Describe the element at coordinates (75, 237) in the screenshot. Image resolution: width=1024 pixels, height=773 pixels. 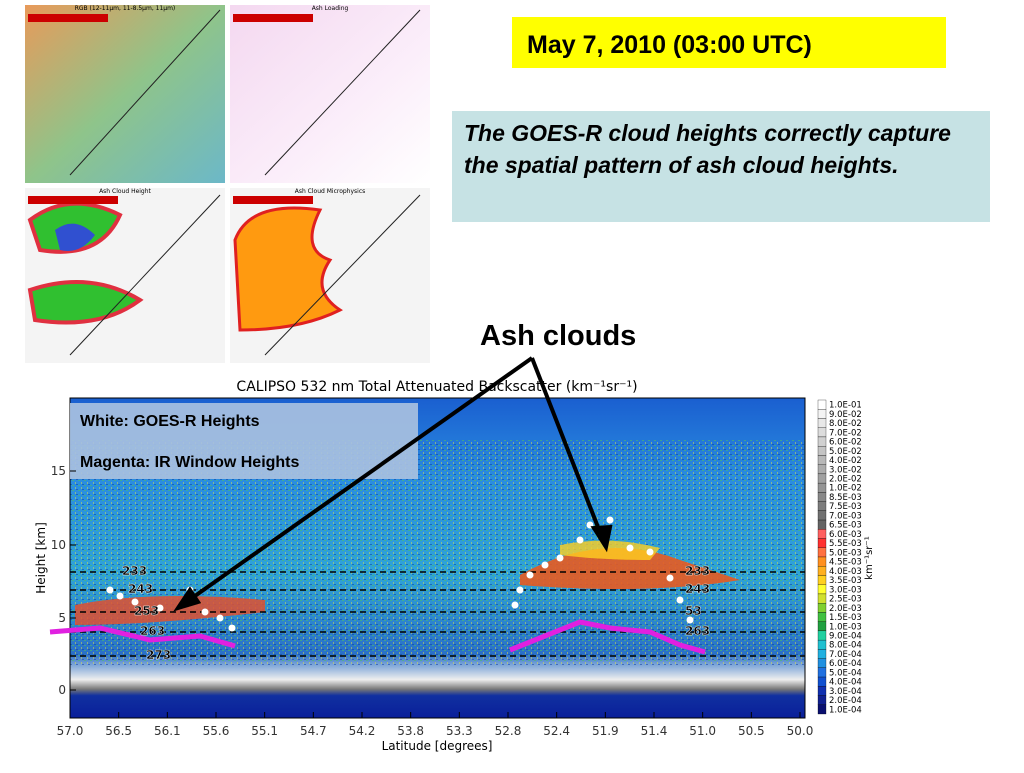
I see `panel-shape` at that location.